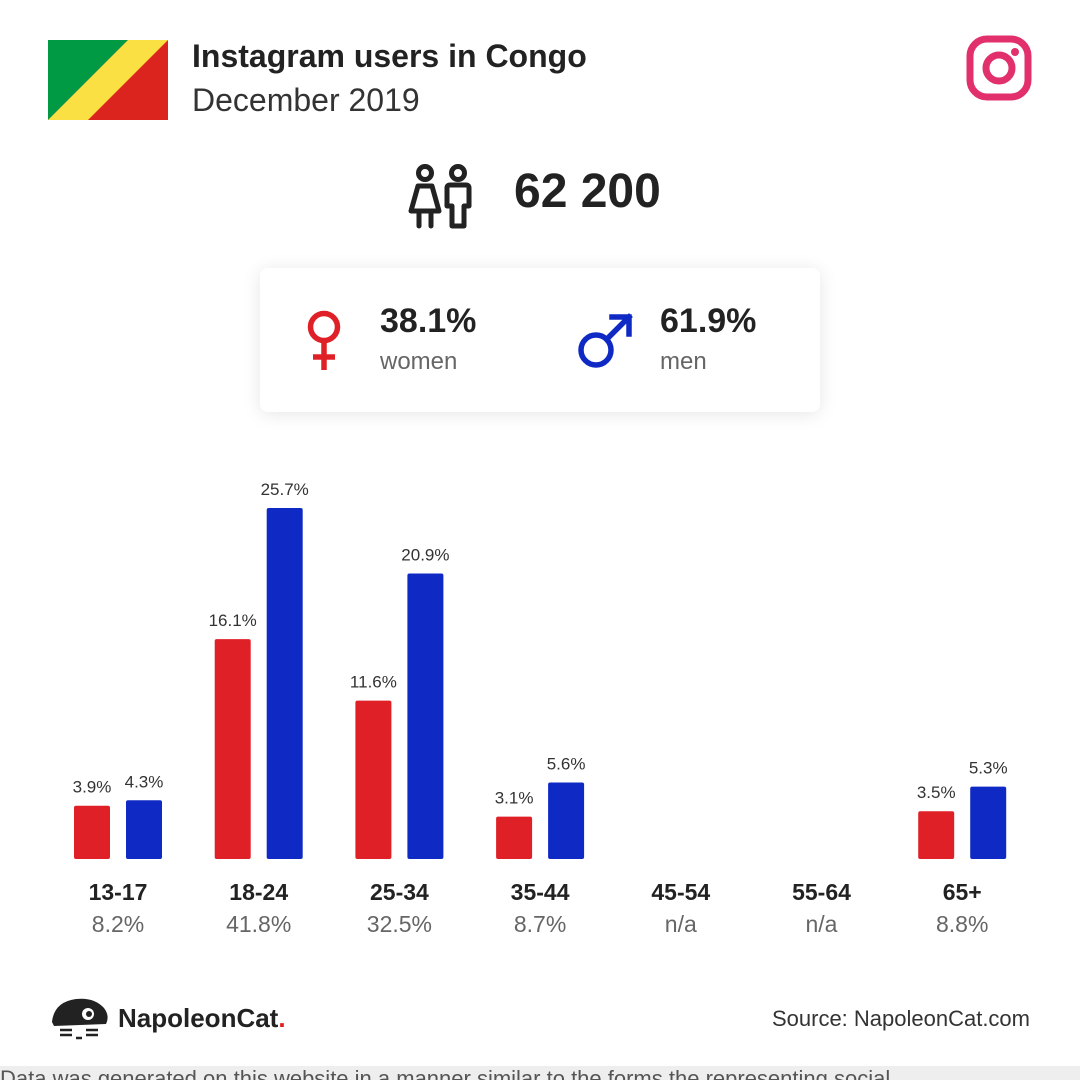 The image size is (1080, 1080). I want to click on category-total-65+: 8.8%, so click(962, 924).